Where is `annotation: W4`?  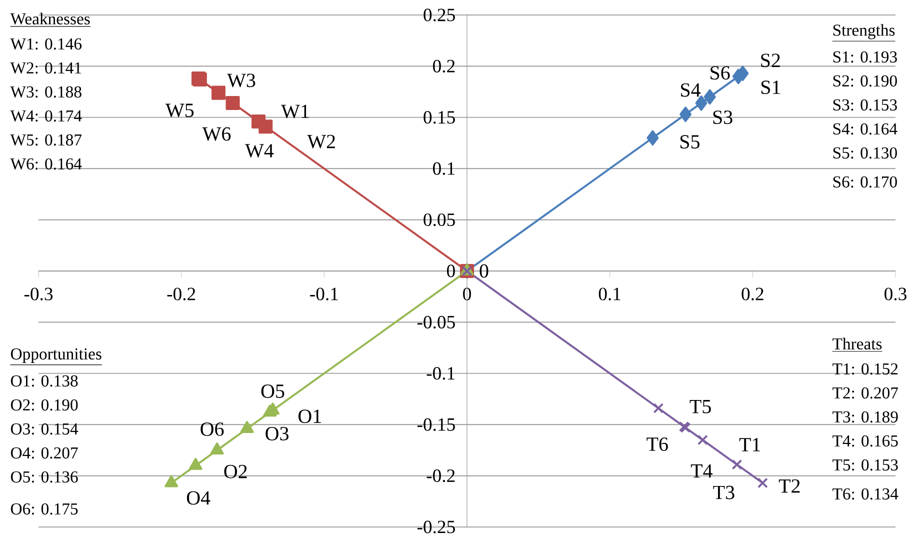 annotation: W4 is located at coordinates (259, 151).